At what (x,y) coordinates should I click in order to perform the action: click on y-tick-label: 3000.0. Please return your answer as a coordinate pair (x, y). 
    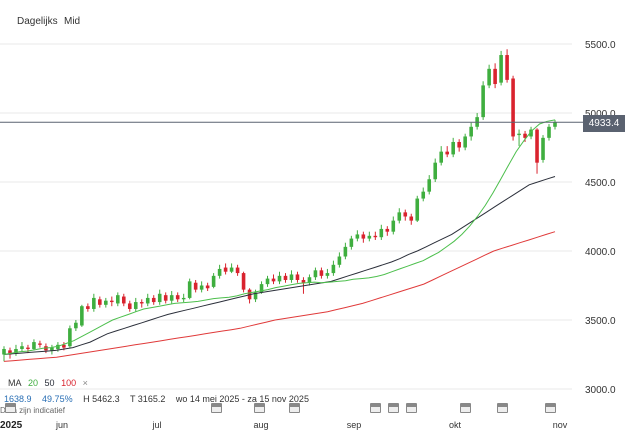
    Looking at the image, I should click on (600, 390).